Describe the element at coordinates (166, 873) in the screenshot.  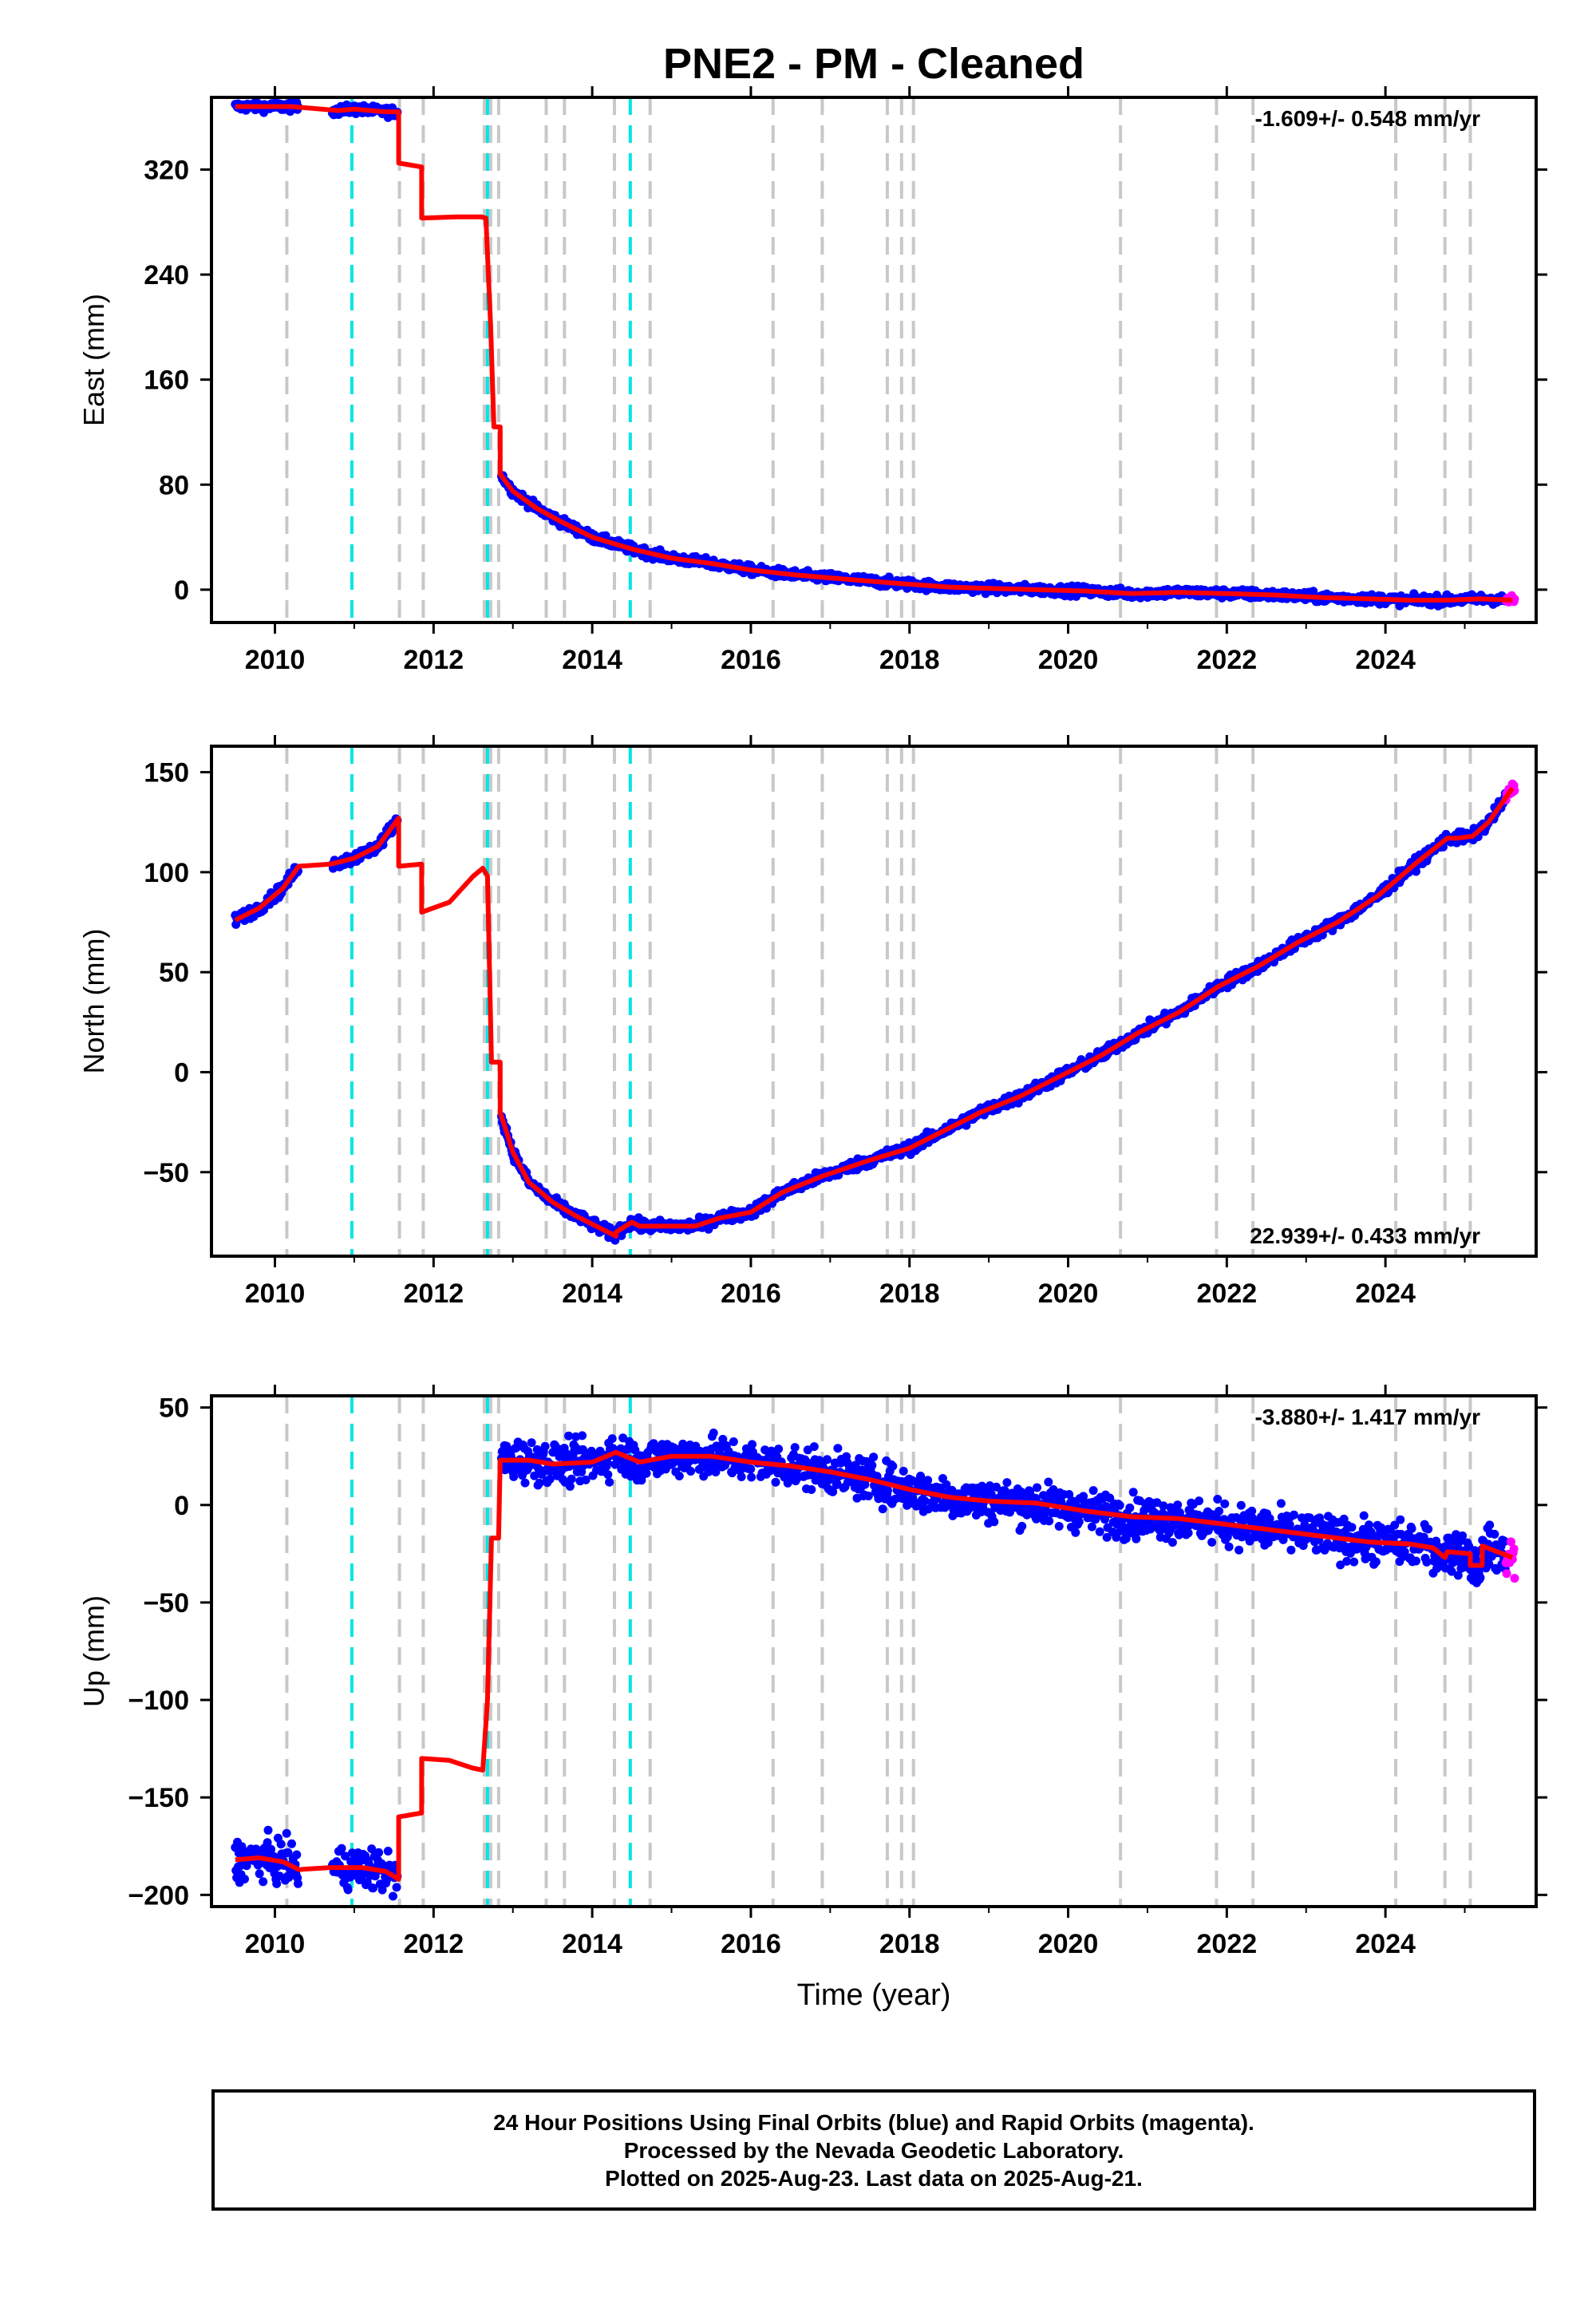
I see `y-tick-label: 100` at that location.